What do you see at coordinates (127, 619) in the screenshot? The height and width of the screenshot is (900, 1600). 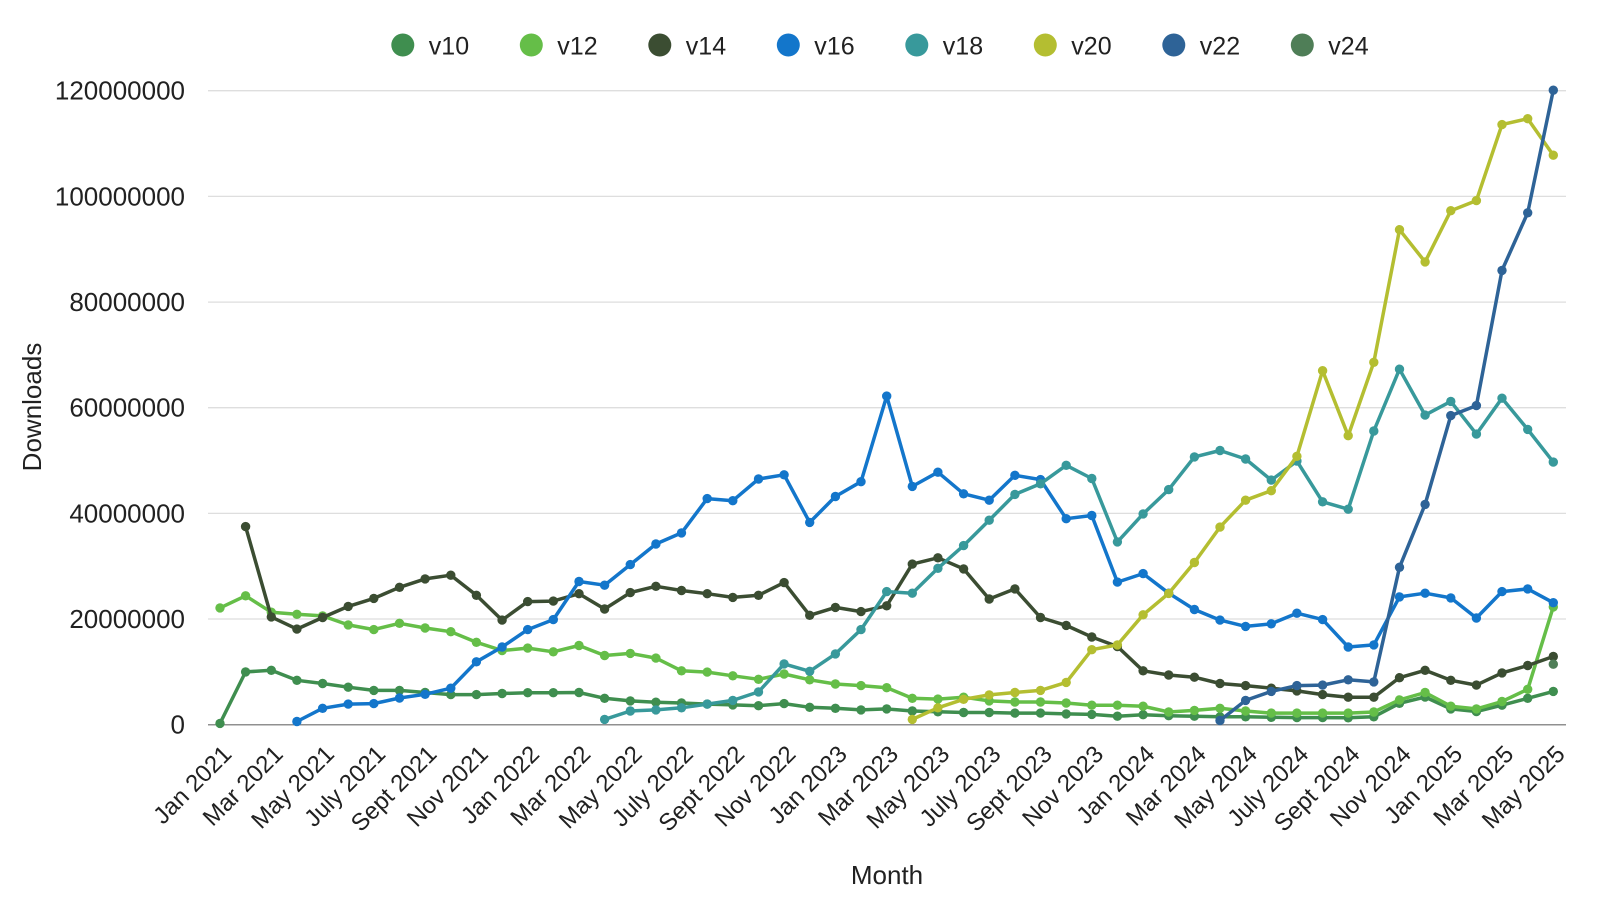 I see `svg-text: 20000000` at bounding box center [127, 619].